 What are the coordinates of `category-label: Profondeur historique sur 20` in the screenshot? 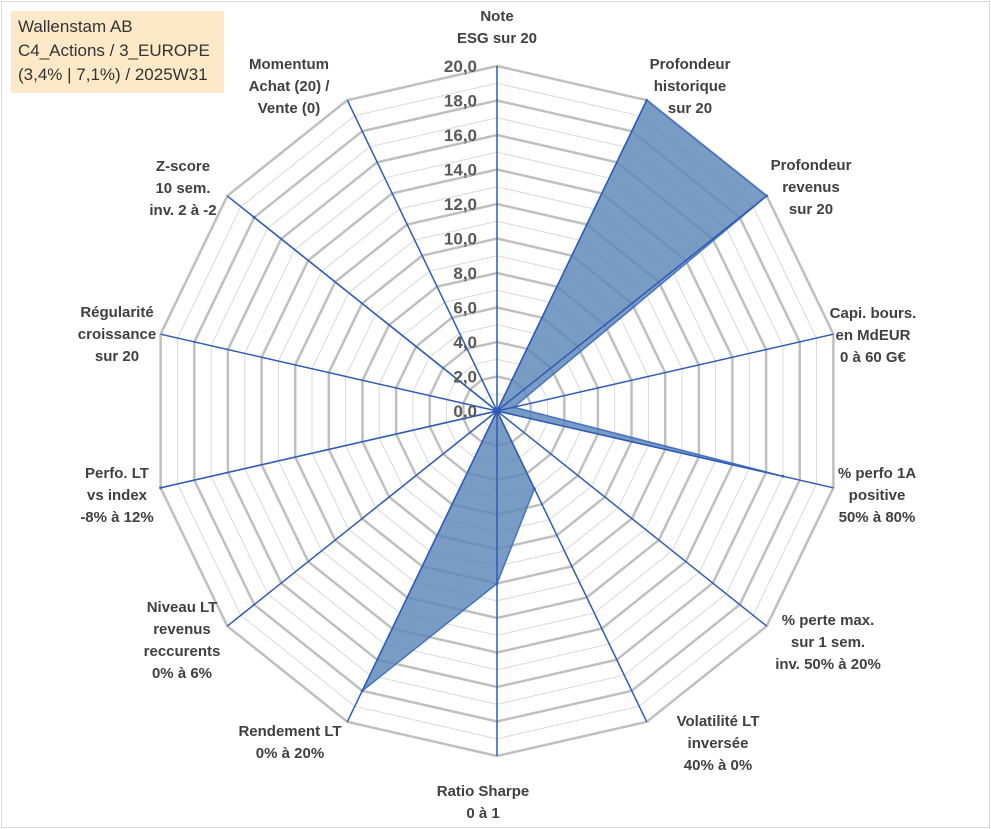 It's located at (690, 86).